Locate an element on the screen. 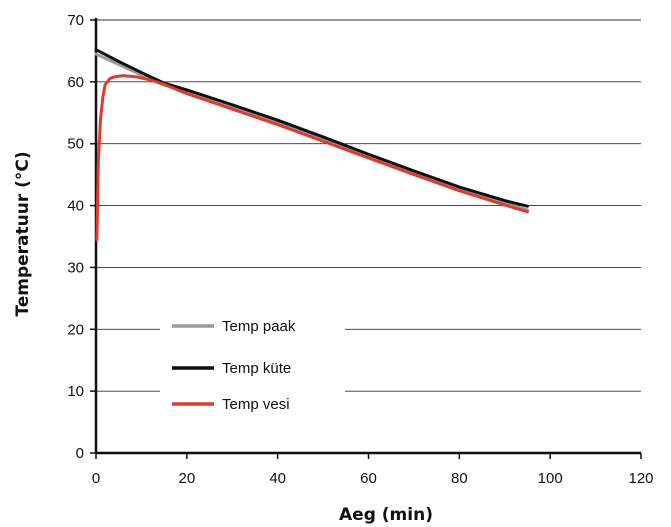  legend-label-1: Temp paak is located at coordinates (259, 326).